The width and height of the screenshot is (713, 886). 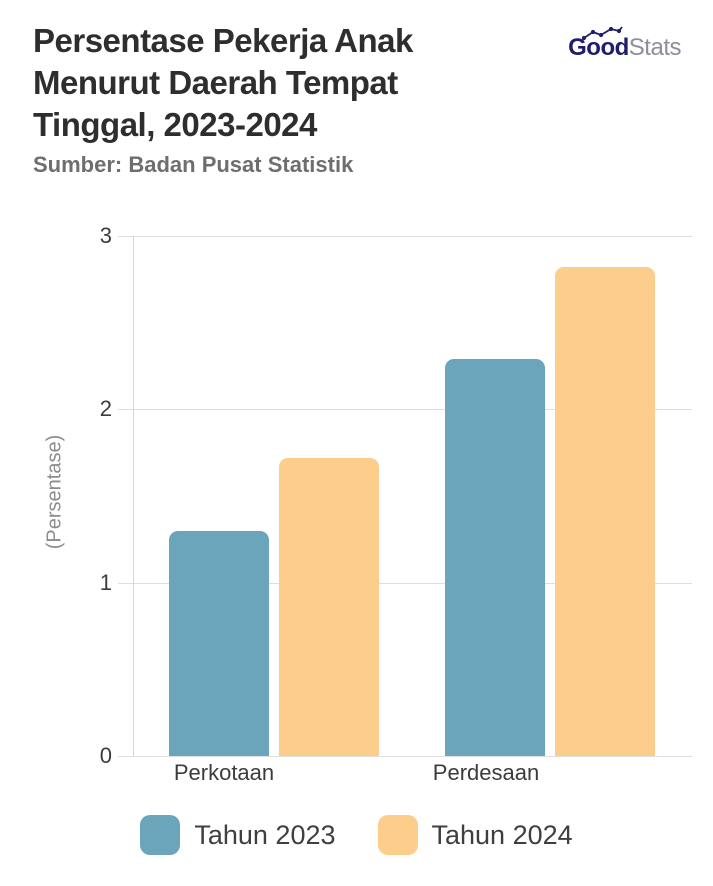 What do you see at coordinates (397, 835) in the screenshot?
I see `legend-swatch-tahun-2024` at bounding box center [397, 835].